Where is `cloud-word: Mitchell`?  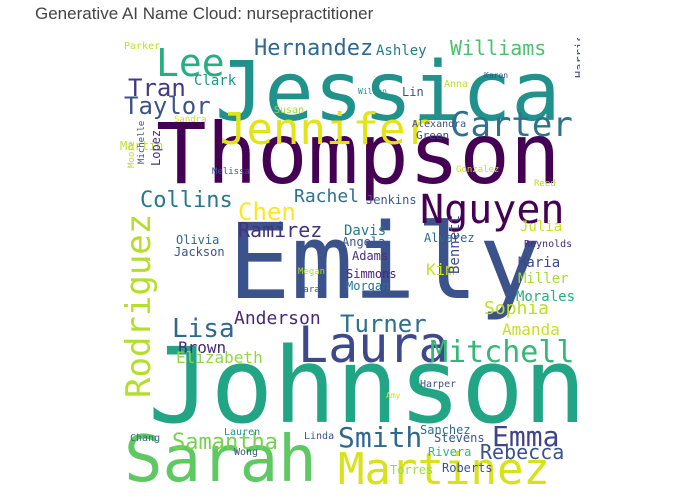
cloud-word: Mitchell is located at coordinates (502, 352).